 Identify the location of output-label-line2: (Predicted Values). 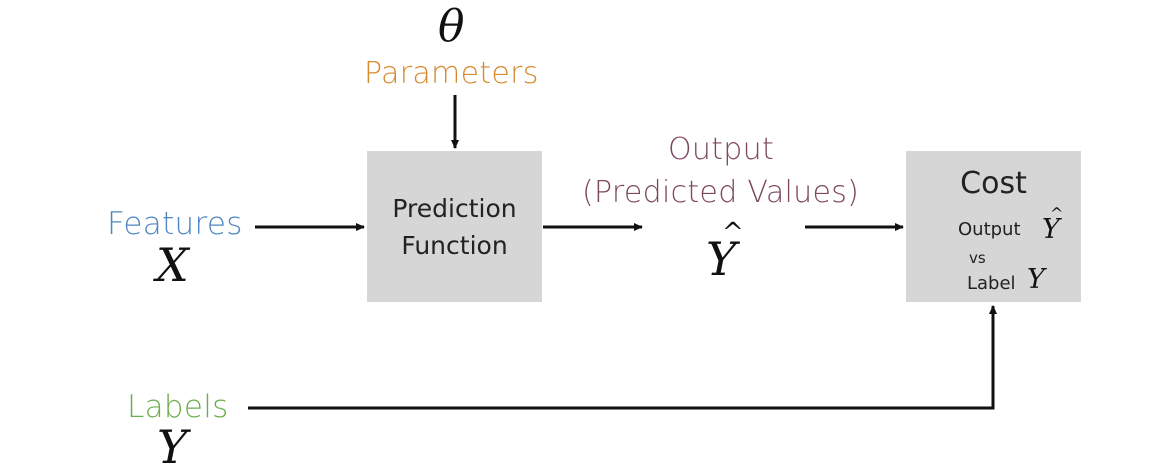
(721, 192).